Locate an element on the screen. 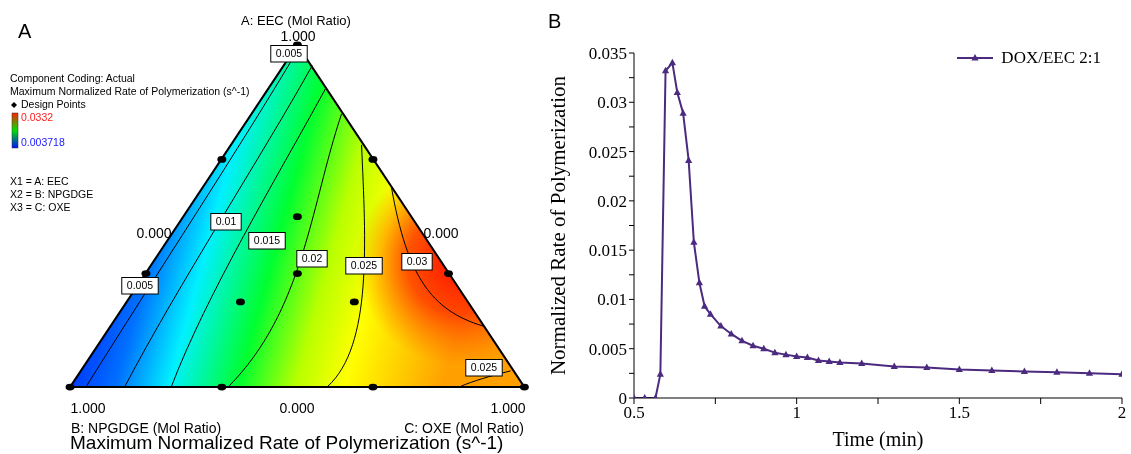 The image size is (1131, 454). x-tick-label: 2 is located at coordinates (1122, 413).